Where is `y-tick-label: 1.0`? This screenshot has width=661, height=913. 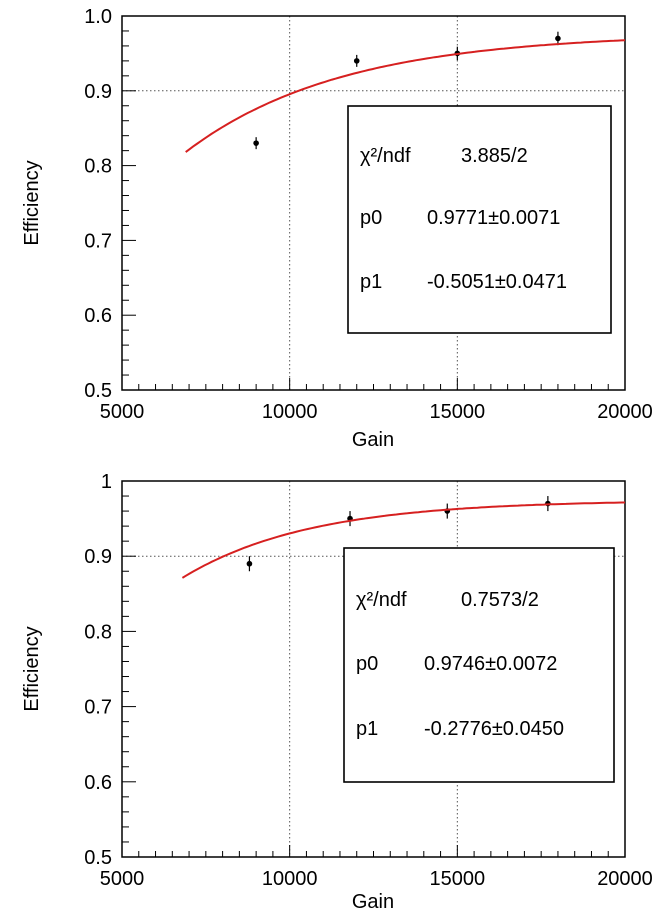
y-tick-label: 1.0 is located at coordinates (98, 17).